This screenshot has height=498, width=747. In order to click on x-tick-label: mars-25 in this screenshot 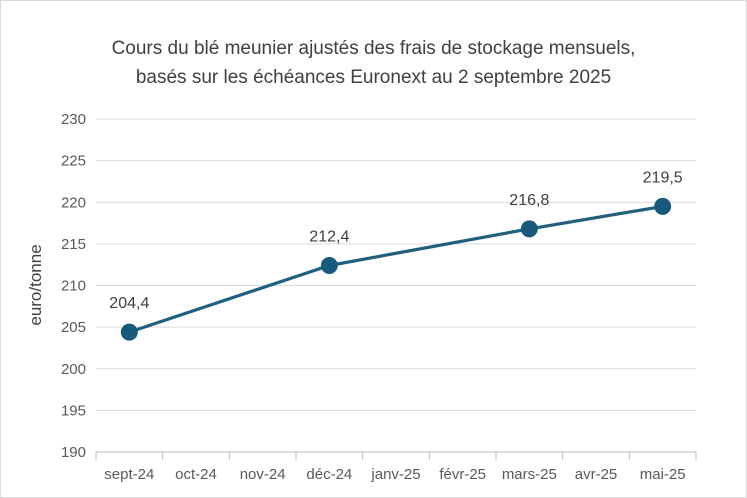, I will do `click(529, 474)`.